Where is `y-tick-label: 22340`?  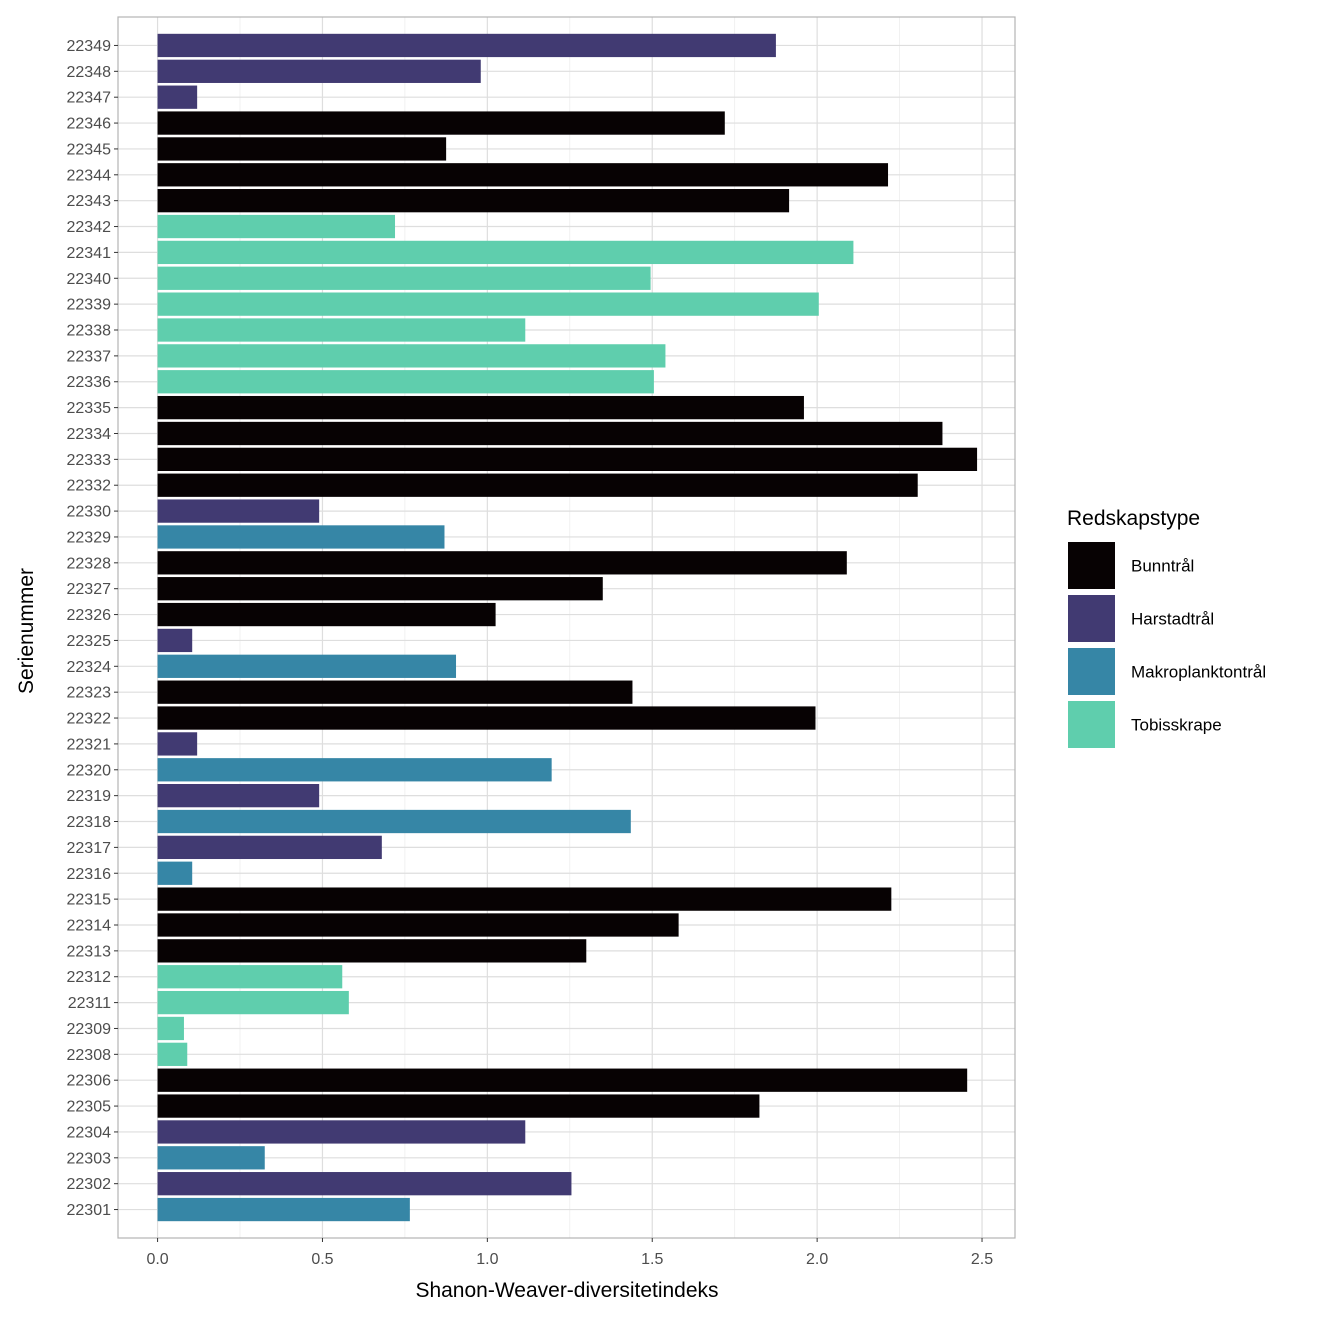 y-tick-label: 22340 is located at coordinates (89, 279).